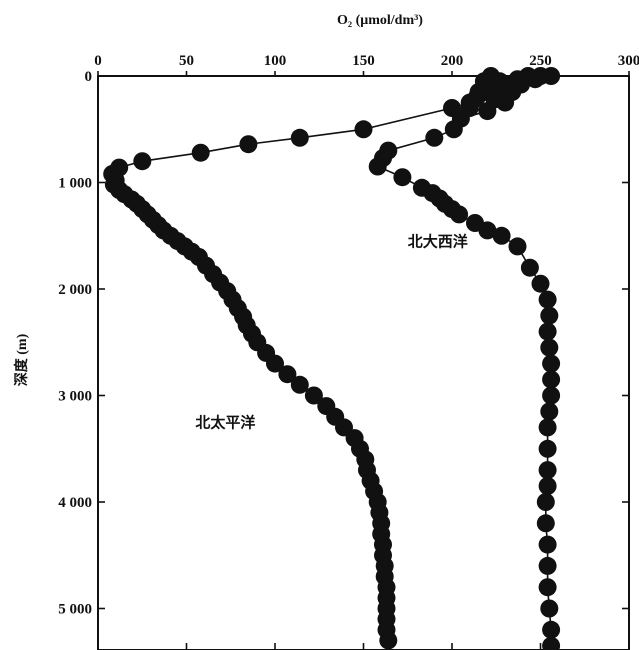  I want to click on y-tick-label: 0, so click(89, 77).